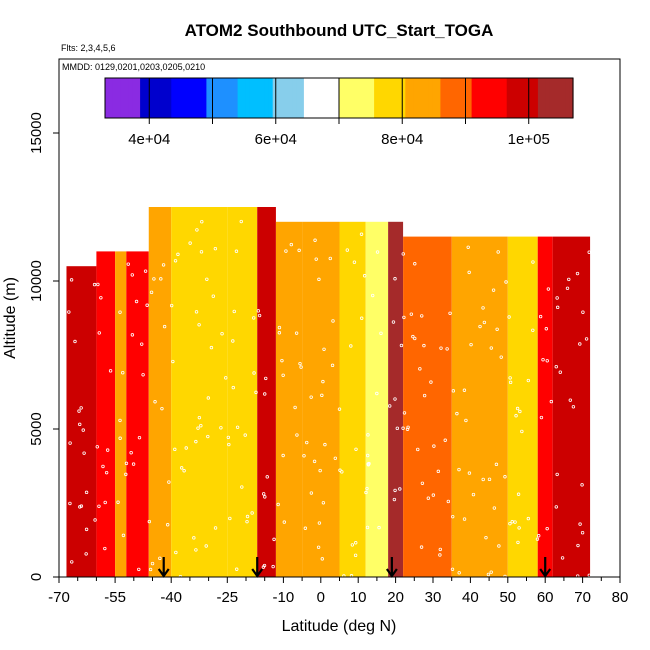 This screenshot has width=650, height=650. Describe the element at coordinates (36, 133) in the screenshot. I see `y-tick-label: 15000` at that location.